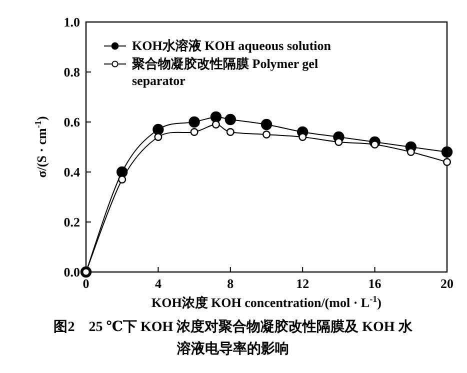  What do you see at coordinates (232, 45) in the screenshot?
I see `legend-label: KOH水溶液 KOH aqueous solution` at bounding box center [232, 45].